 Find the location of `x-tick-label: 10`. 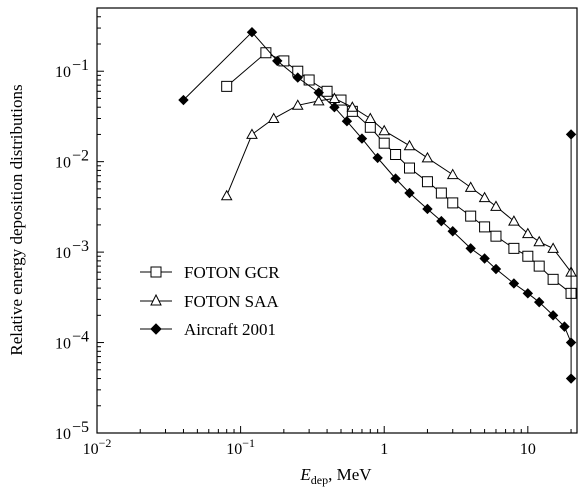

x-tick-label: 10 is located at coordinates (528, 449).